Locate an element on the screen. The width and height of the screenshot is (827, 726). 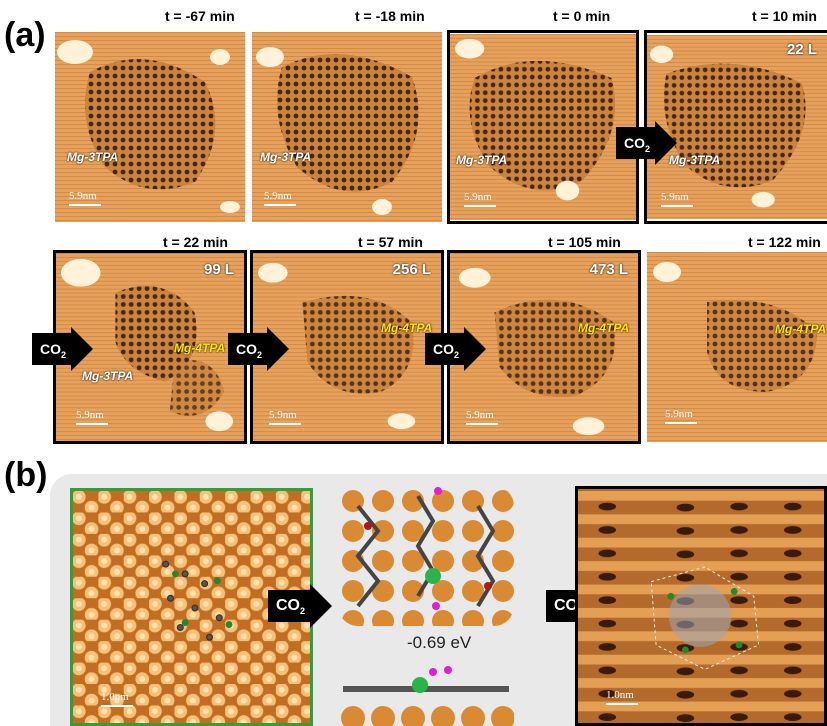
binding-energy-label: -0.69 eV is located at coordinates (439, 642).